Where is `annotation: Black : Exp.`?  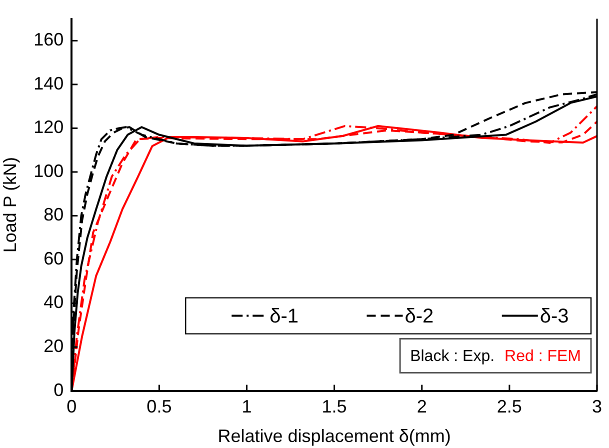
annotation: Black : Exp. is located at coordinates (452, 357).